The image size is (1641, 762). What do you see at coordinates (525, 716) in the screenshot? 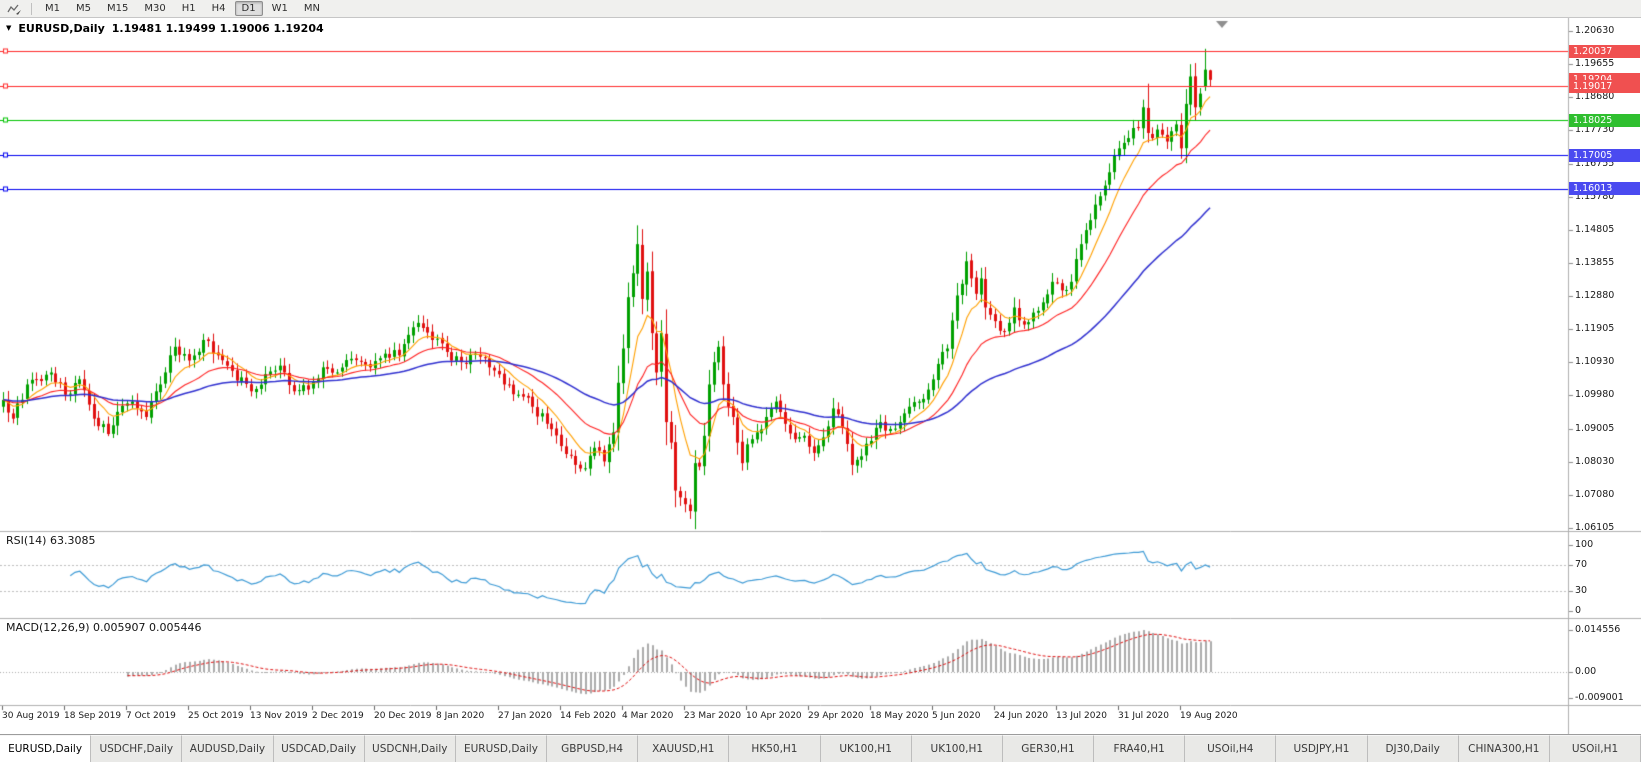
I see `date-axis-label: 27 Jan 2020` at bounding box center [525, 716].